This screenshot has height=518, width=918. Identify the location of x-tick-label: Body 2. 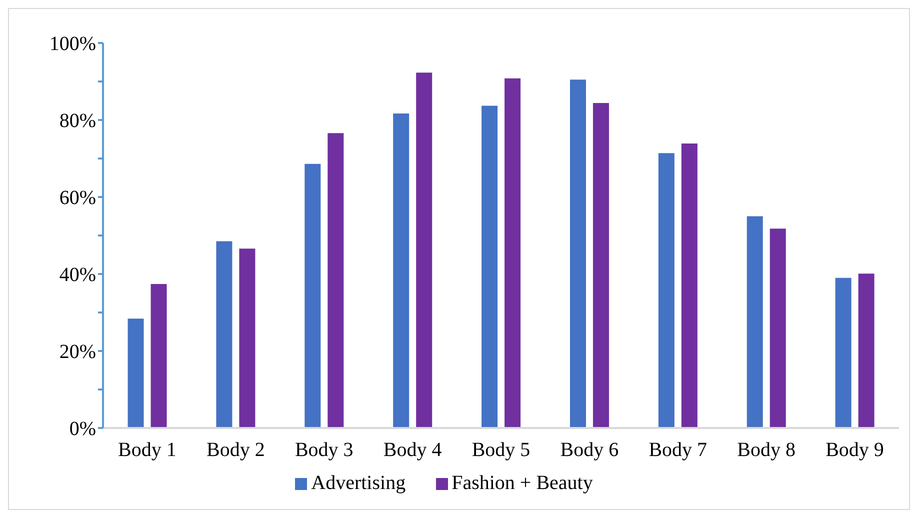
(235, 450).